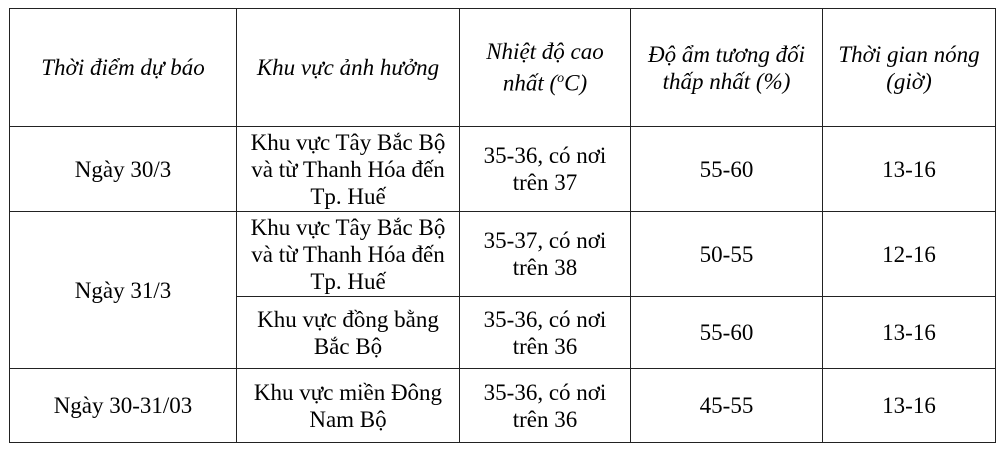  I want to click on cell-date: Ngày 30-31/03, so click(123, 405).